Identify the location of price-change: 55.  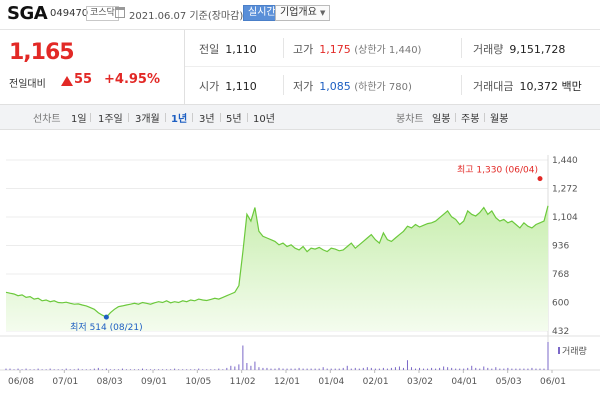
(83, 79).